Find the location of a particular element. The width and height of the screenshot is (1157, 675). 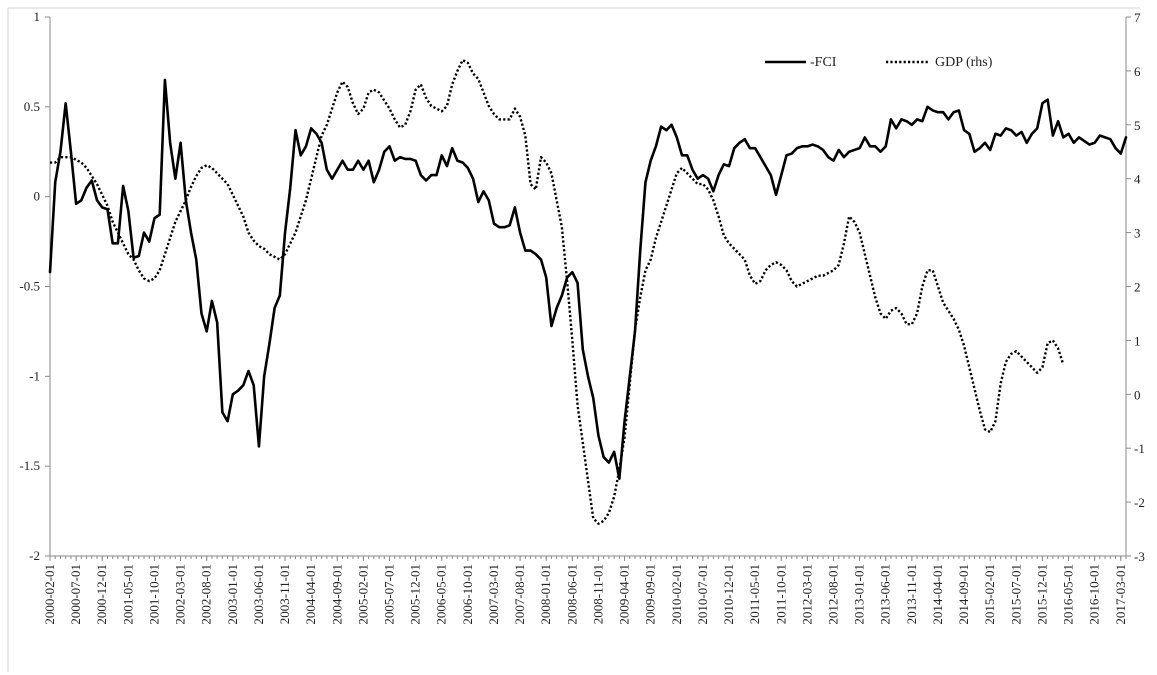

x-tick-label: 2010-12-01 is located at coordinates (728, 594).